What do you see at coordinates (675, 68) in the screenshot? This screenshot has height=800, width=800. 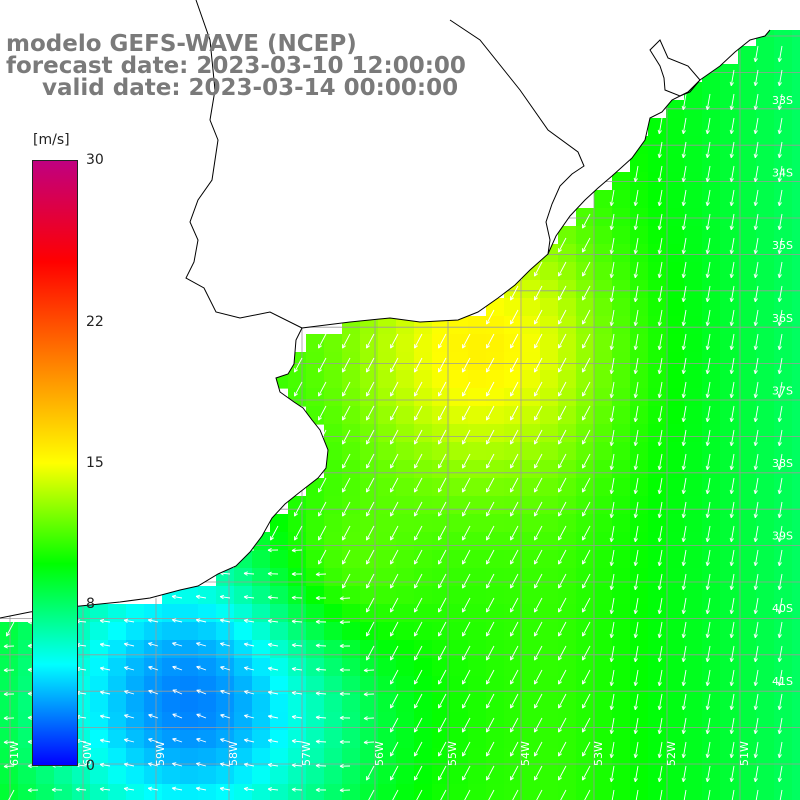 I see `lagoon-outline` at bounding box center [675, 68].